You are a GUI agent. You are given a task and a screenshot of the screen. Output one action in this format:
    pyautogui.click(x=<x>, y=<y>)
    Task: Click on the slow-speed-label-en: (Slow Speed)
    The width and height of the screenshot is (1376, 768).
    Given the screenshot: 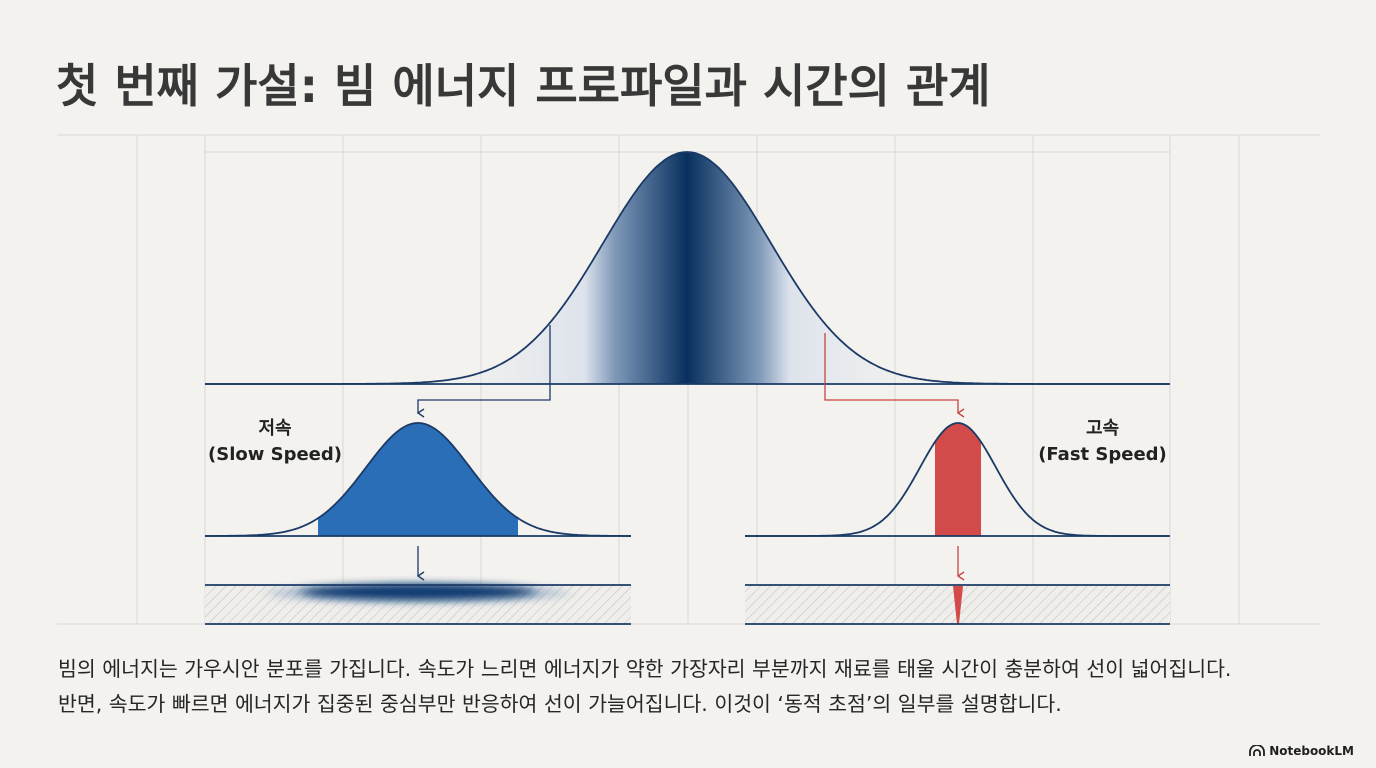 What is the action you would take?
    pyautogui.click(x=275, y=454)
    